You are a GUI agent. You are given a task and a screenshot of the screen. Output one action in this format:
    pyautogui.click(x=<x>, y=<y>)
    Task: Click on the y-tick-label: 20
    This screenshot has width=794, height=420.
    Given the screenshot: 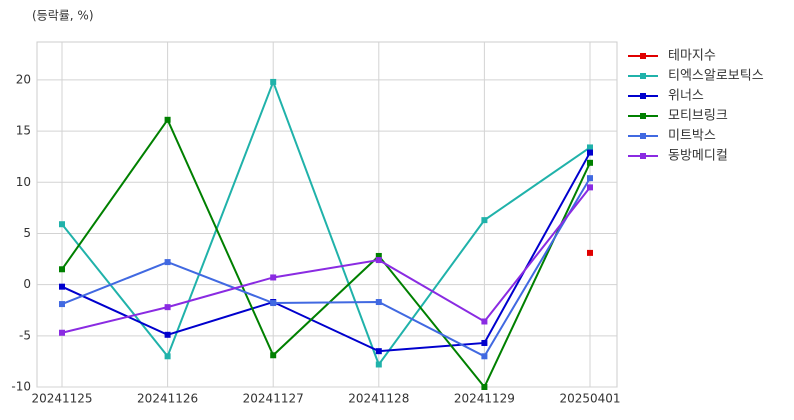 What is the action you would take?
    pyautogui.click(x=23, y=79)
    